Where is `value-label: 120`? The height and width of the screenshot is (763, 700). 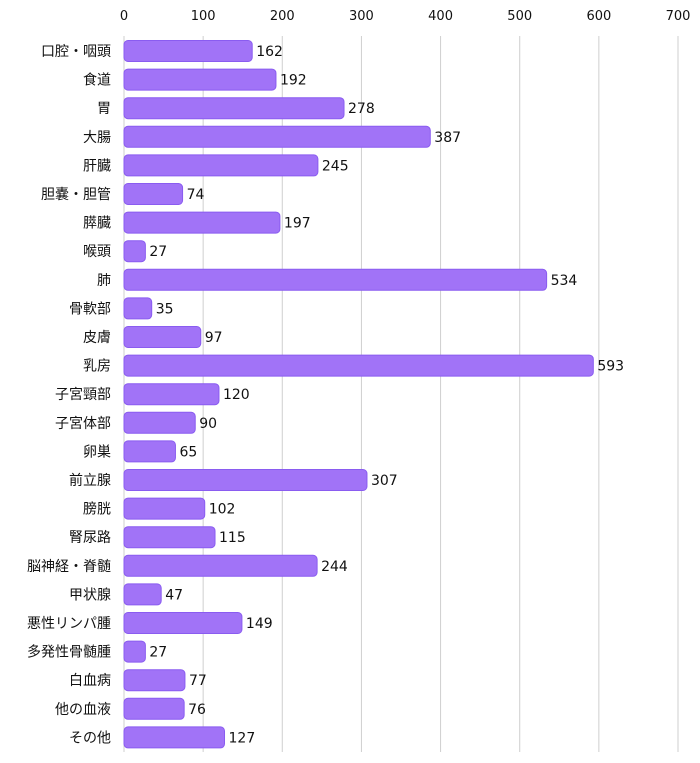 value-label: 120 is located at coordinates (236, 395).